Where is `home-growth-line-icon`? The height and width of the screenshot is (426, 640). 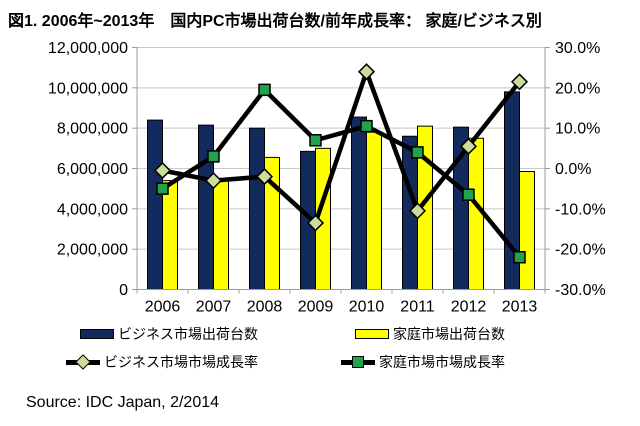
home-growth-line-icon is located at coordinates (358, 362).